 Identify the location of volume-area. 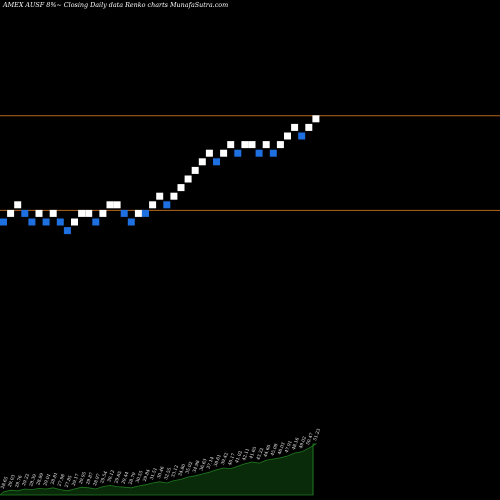
(159, 469).